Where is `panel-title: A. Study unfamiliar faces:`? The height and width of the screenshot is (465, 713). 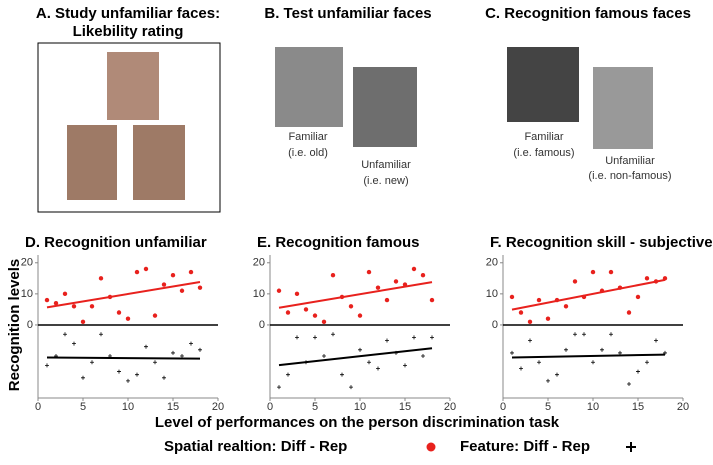
panel-title: A. Study unfamiliar faces: is located at coordinates (128, 13).